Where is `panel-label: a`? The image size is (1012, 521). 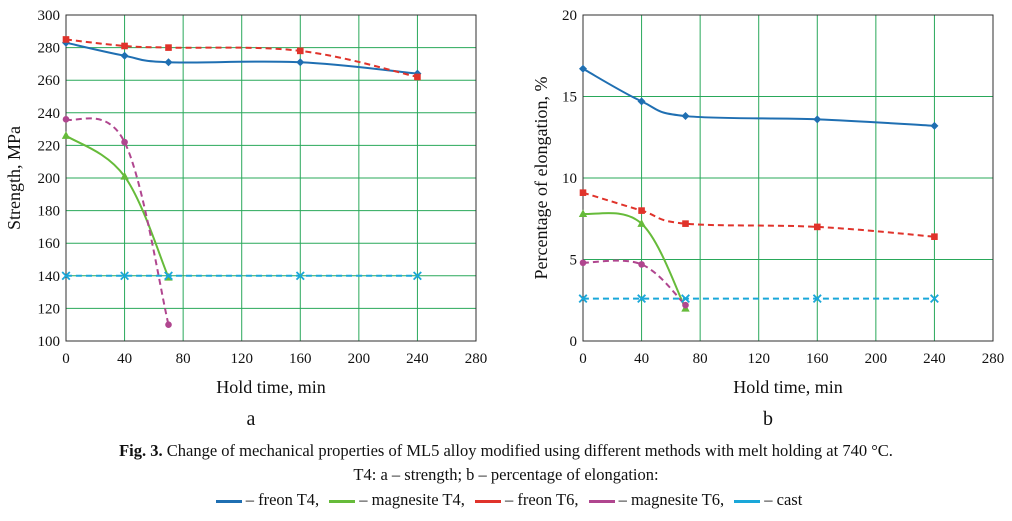
panel-label: a is located at coordinates (251, 419).